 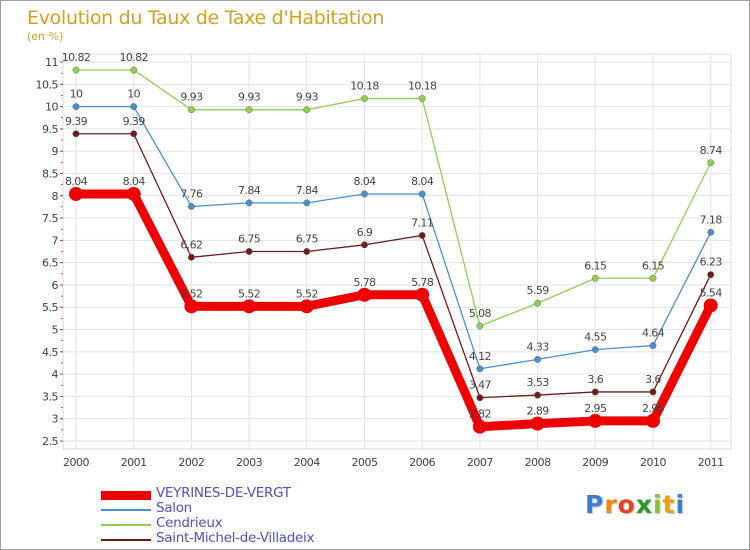 What do you see at coordinates (76, 94) in the screenshot?
I see `data-label: 10` at bounding box center [76, 94].